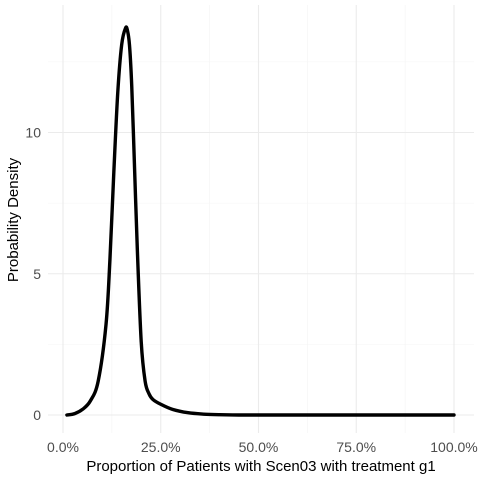  What do you see at coordinates (33, 133) in the screenshot?
I see `y-tick-label: 10` at bounding box center [33, 133].